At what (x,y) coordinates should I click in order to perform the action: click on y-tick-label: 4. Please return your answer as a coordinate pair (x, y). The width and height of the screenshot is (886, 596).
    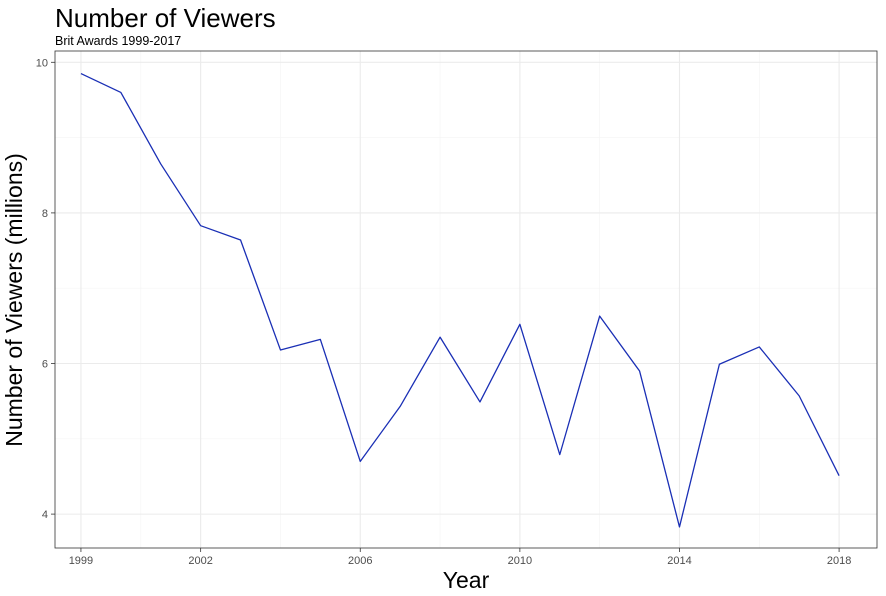
    Looking at the image, I should click on (45, 515).